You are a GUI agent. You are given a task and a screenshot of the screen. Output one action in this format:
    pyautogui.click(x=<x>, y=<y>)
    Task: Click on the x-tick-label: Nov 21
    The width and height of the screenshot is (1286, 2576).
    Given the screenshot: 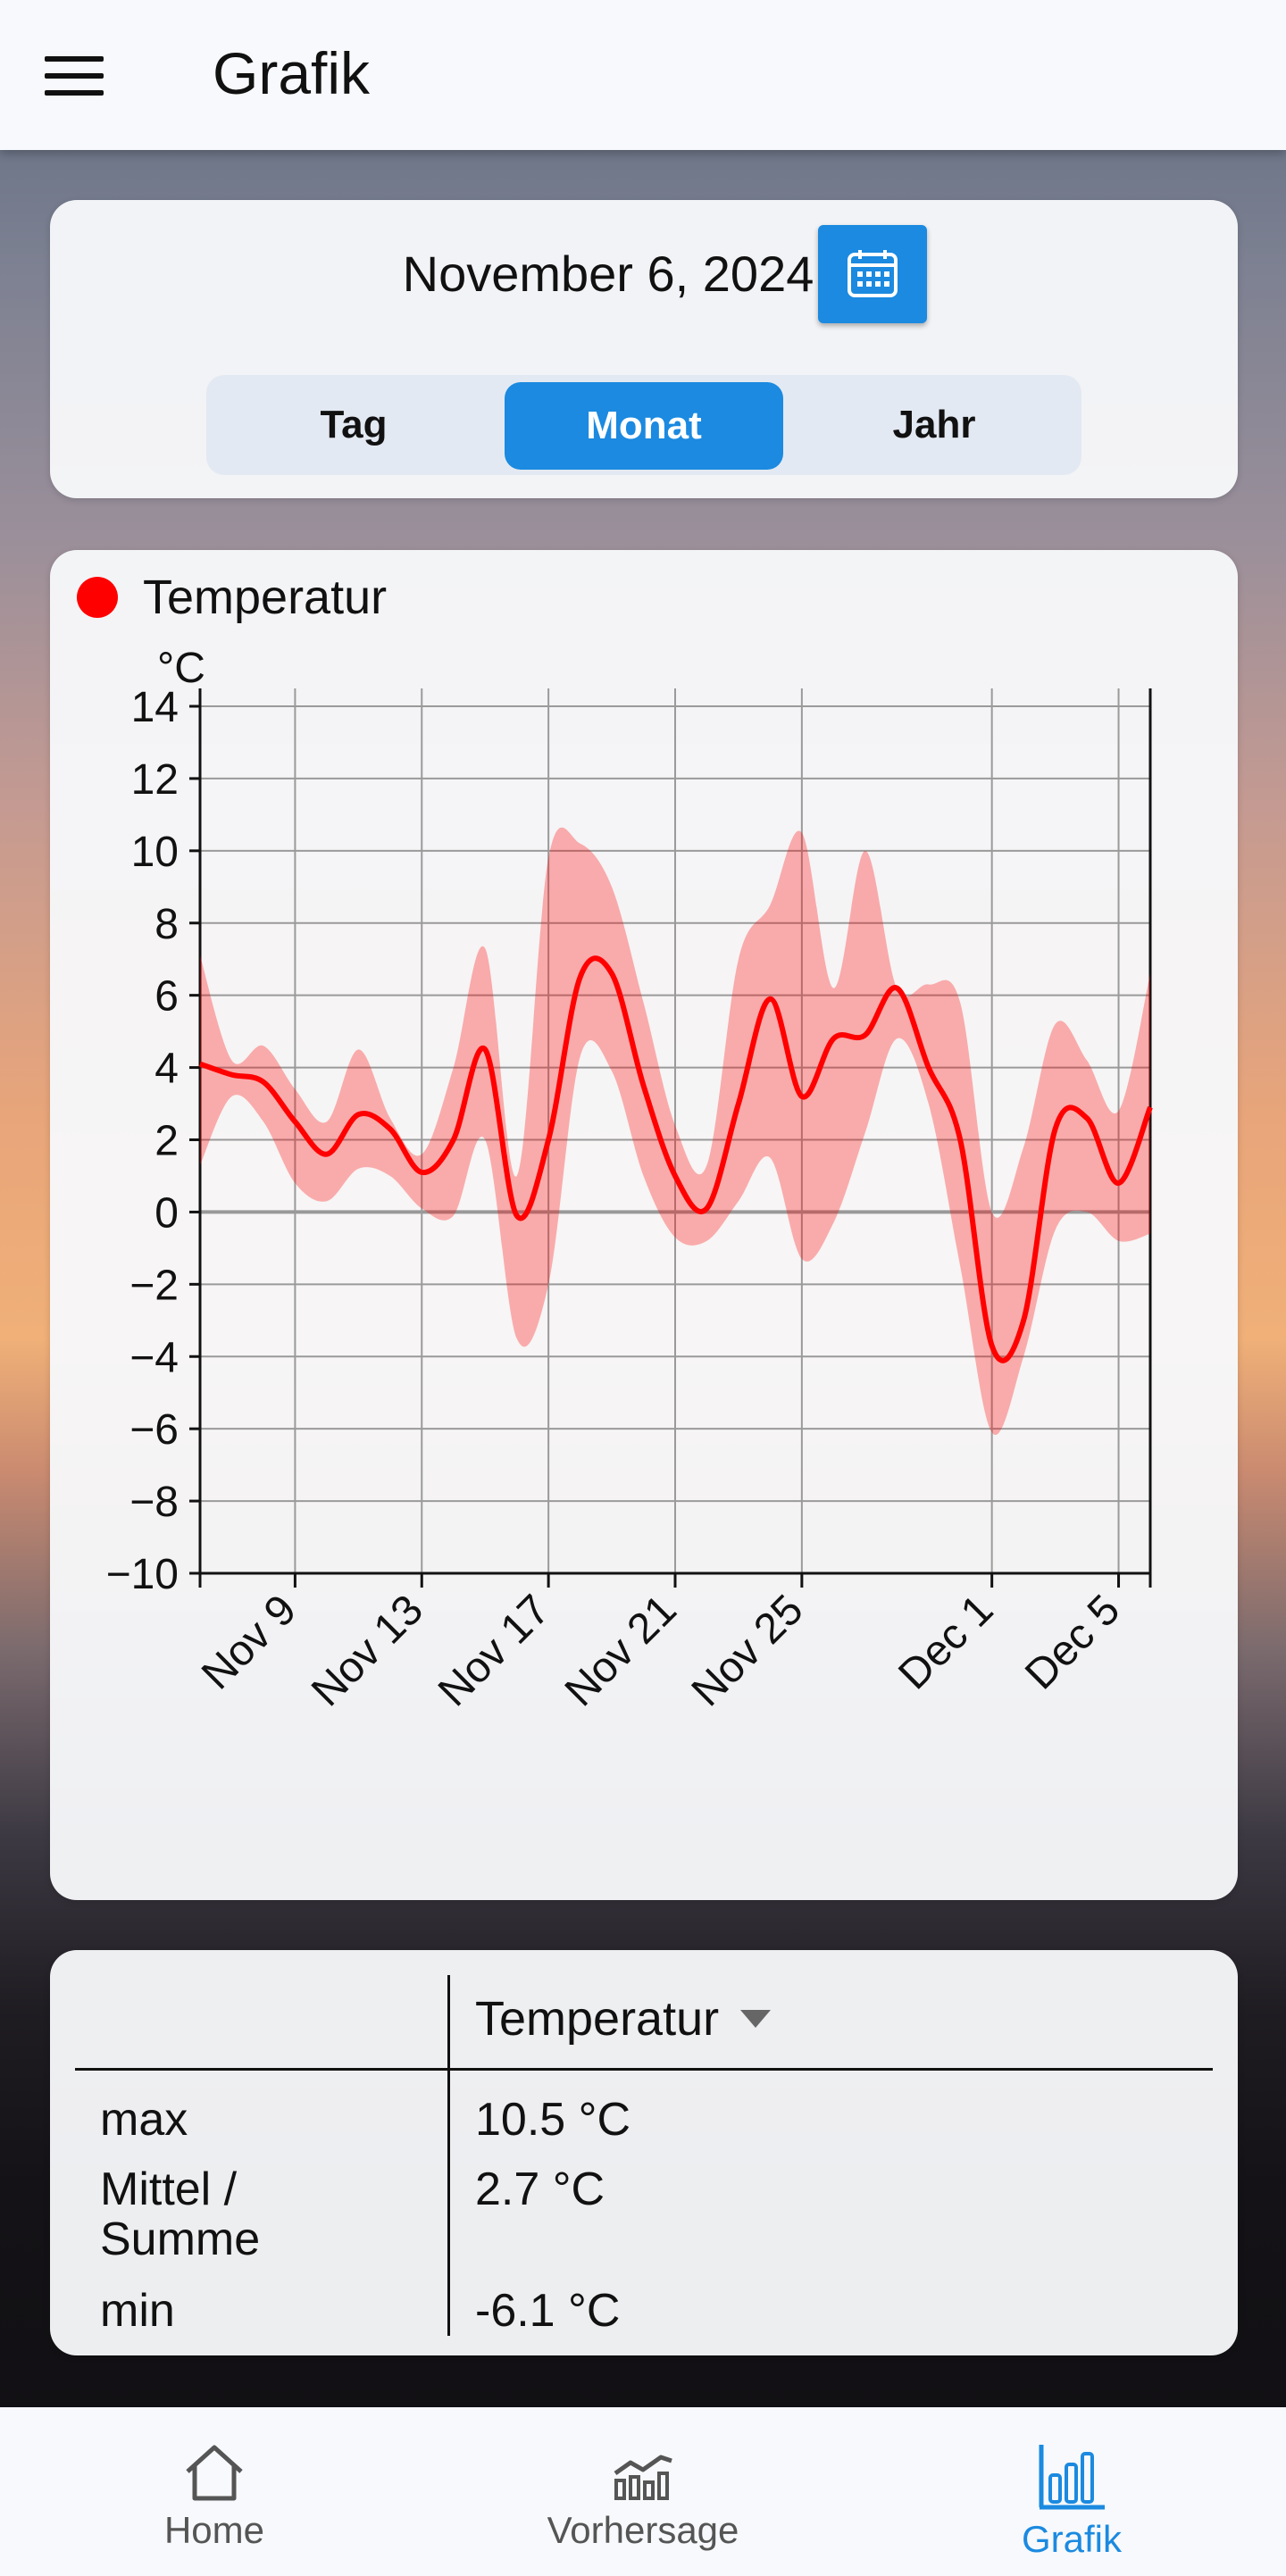 What is the action you would take?
    pyautogui.click(x=621, y=1650)
    